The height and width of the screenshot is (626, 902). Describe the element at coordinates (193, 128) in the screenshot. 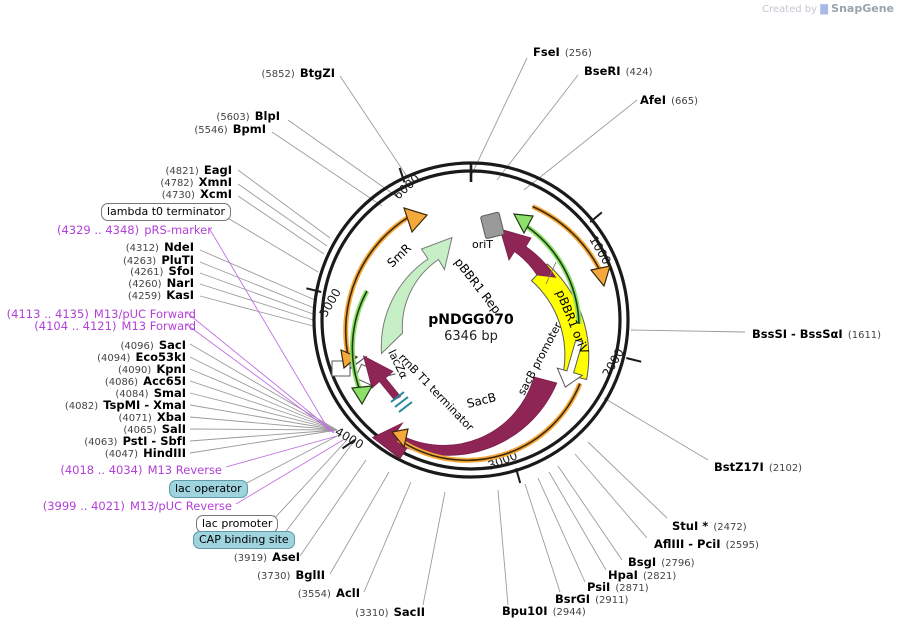

I see `enzyme-label-bpmi: (5546) BpmI` at that location.